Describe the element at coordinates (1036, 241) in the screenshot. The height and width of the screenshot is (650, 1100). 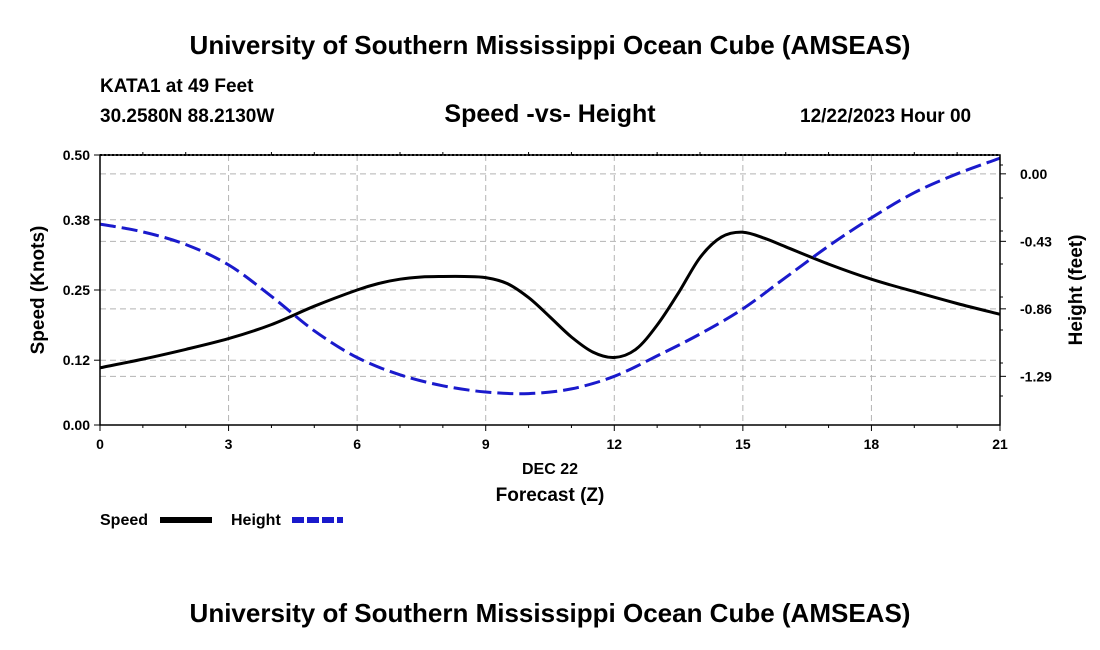
I see `y2-tick-label: -0.43` at that location.